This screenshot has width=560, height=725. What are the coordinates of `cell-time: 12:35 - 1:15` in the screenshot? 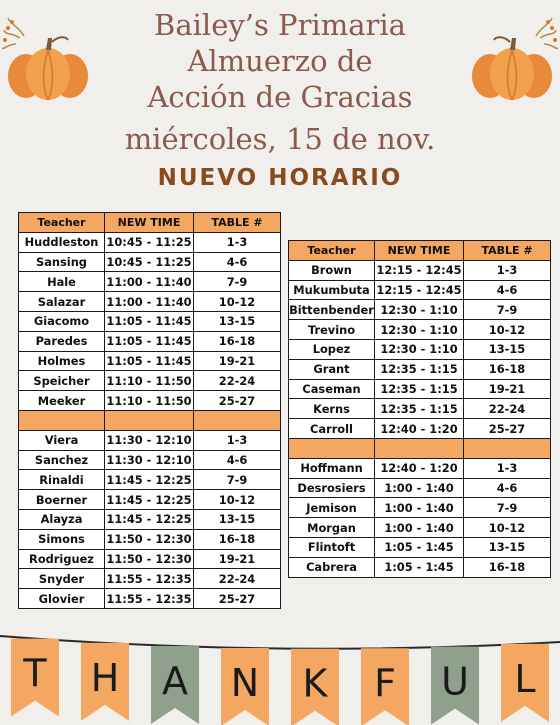 It's located at (419, 369).